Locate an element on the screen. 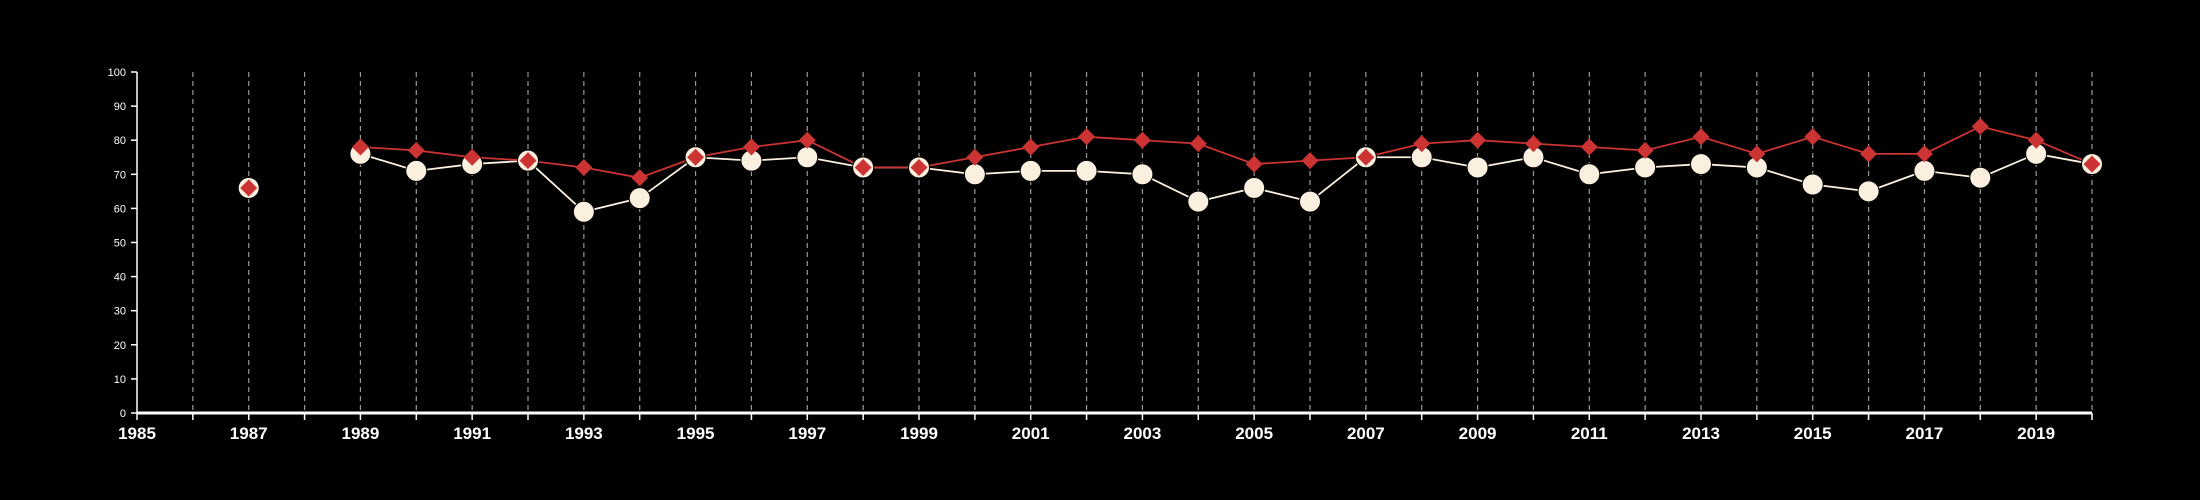 The width and height of the screenshot is (2200, 500). y-tick-label: 100 is located at coordinates (117, 73).